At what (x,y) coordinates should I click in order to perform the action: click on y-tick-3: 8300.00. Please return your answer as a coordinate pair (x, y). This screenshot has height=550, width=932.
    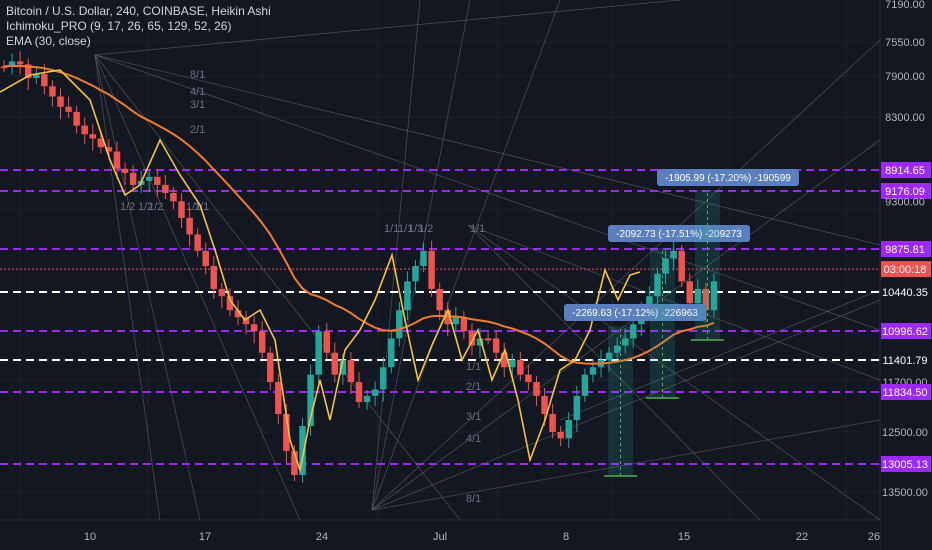
    Looking at the image, I should click on (905, 118).